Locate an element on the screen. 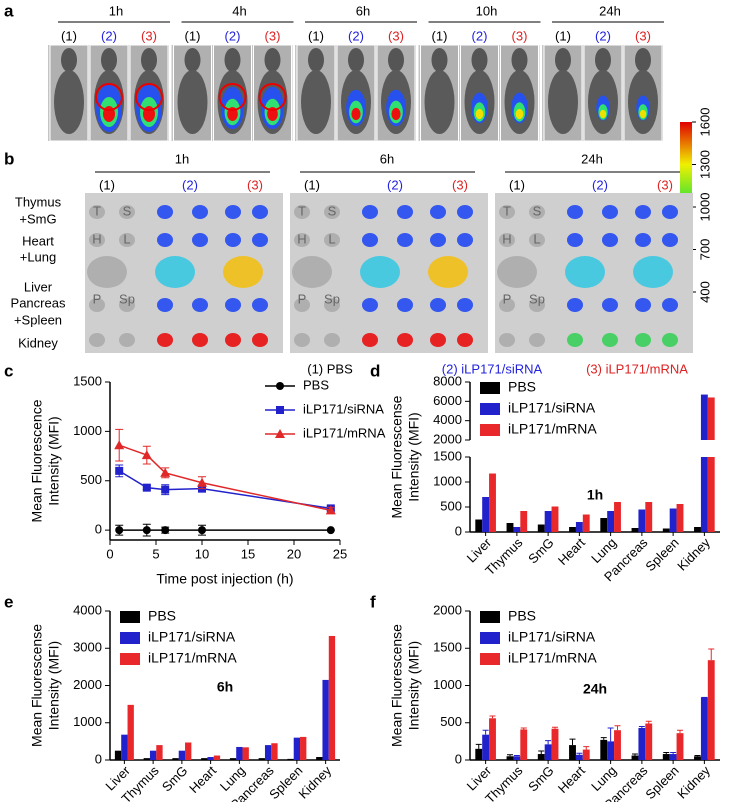 The image size is (733, 802). organ-row-label: Kidney is located at coordinates (38, 342).